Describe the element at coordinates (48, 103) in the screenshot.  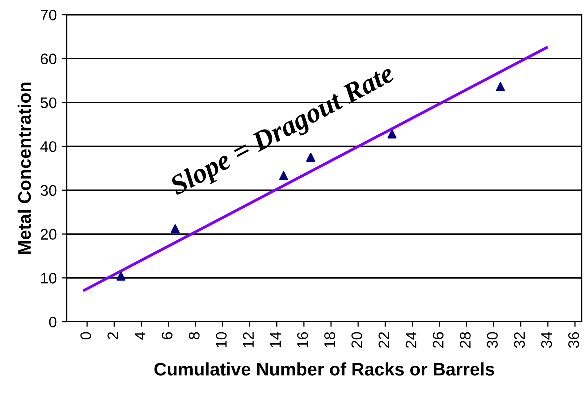
I see `y-tick-label: 50` at that location.